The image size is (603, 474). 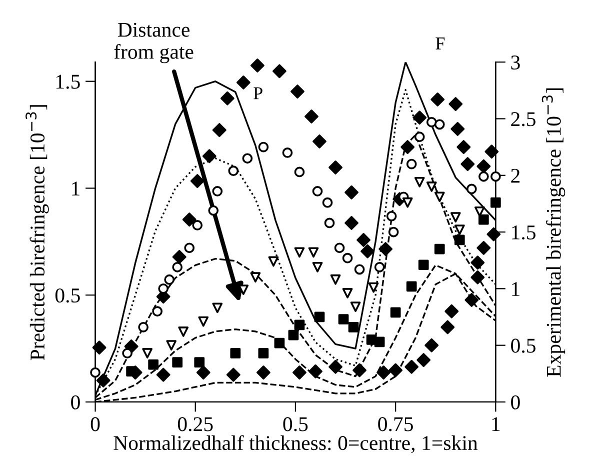 I want to click on x-tick-label: 0, so click(x=95, y=424).